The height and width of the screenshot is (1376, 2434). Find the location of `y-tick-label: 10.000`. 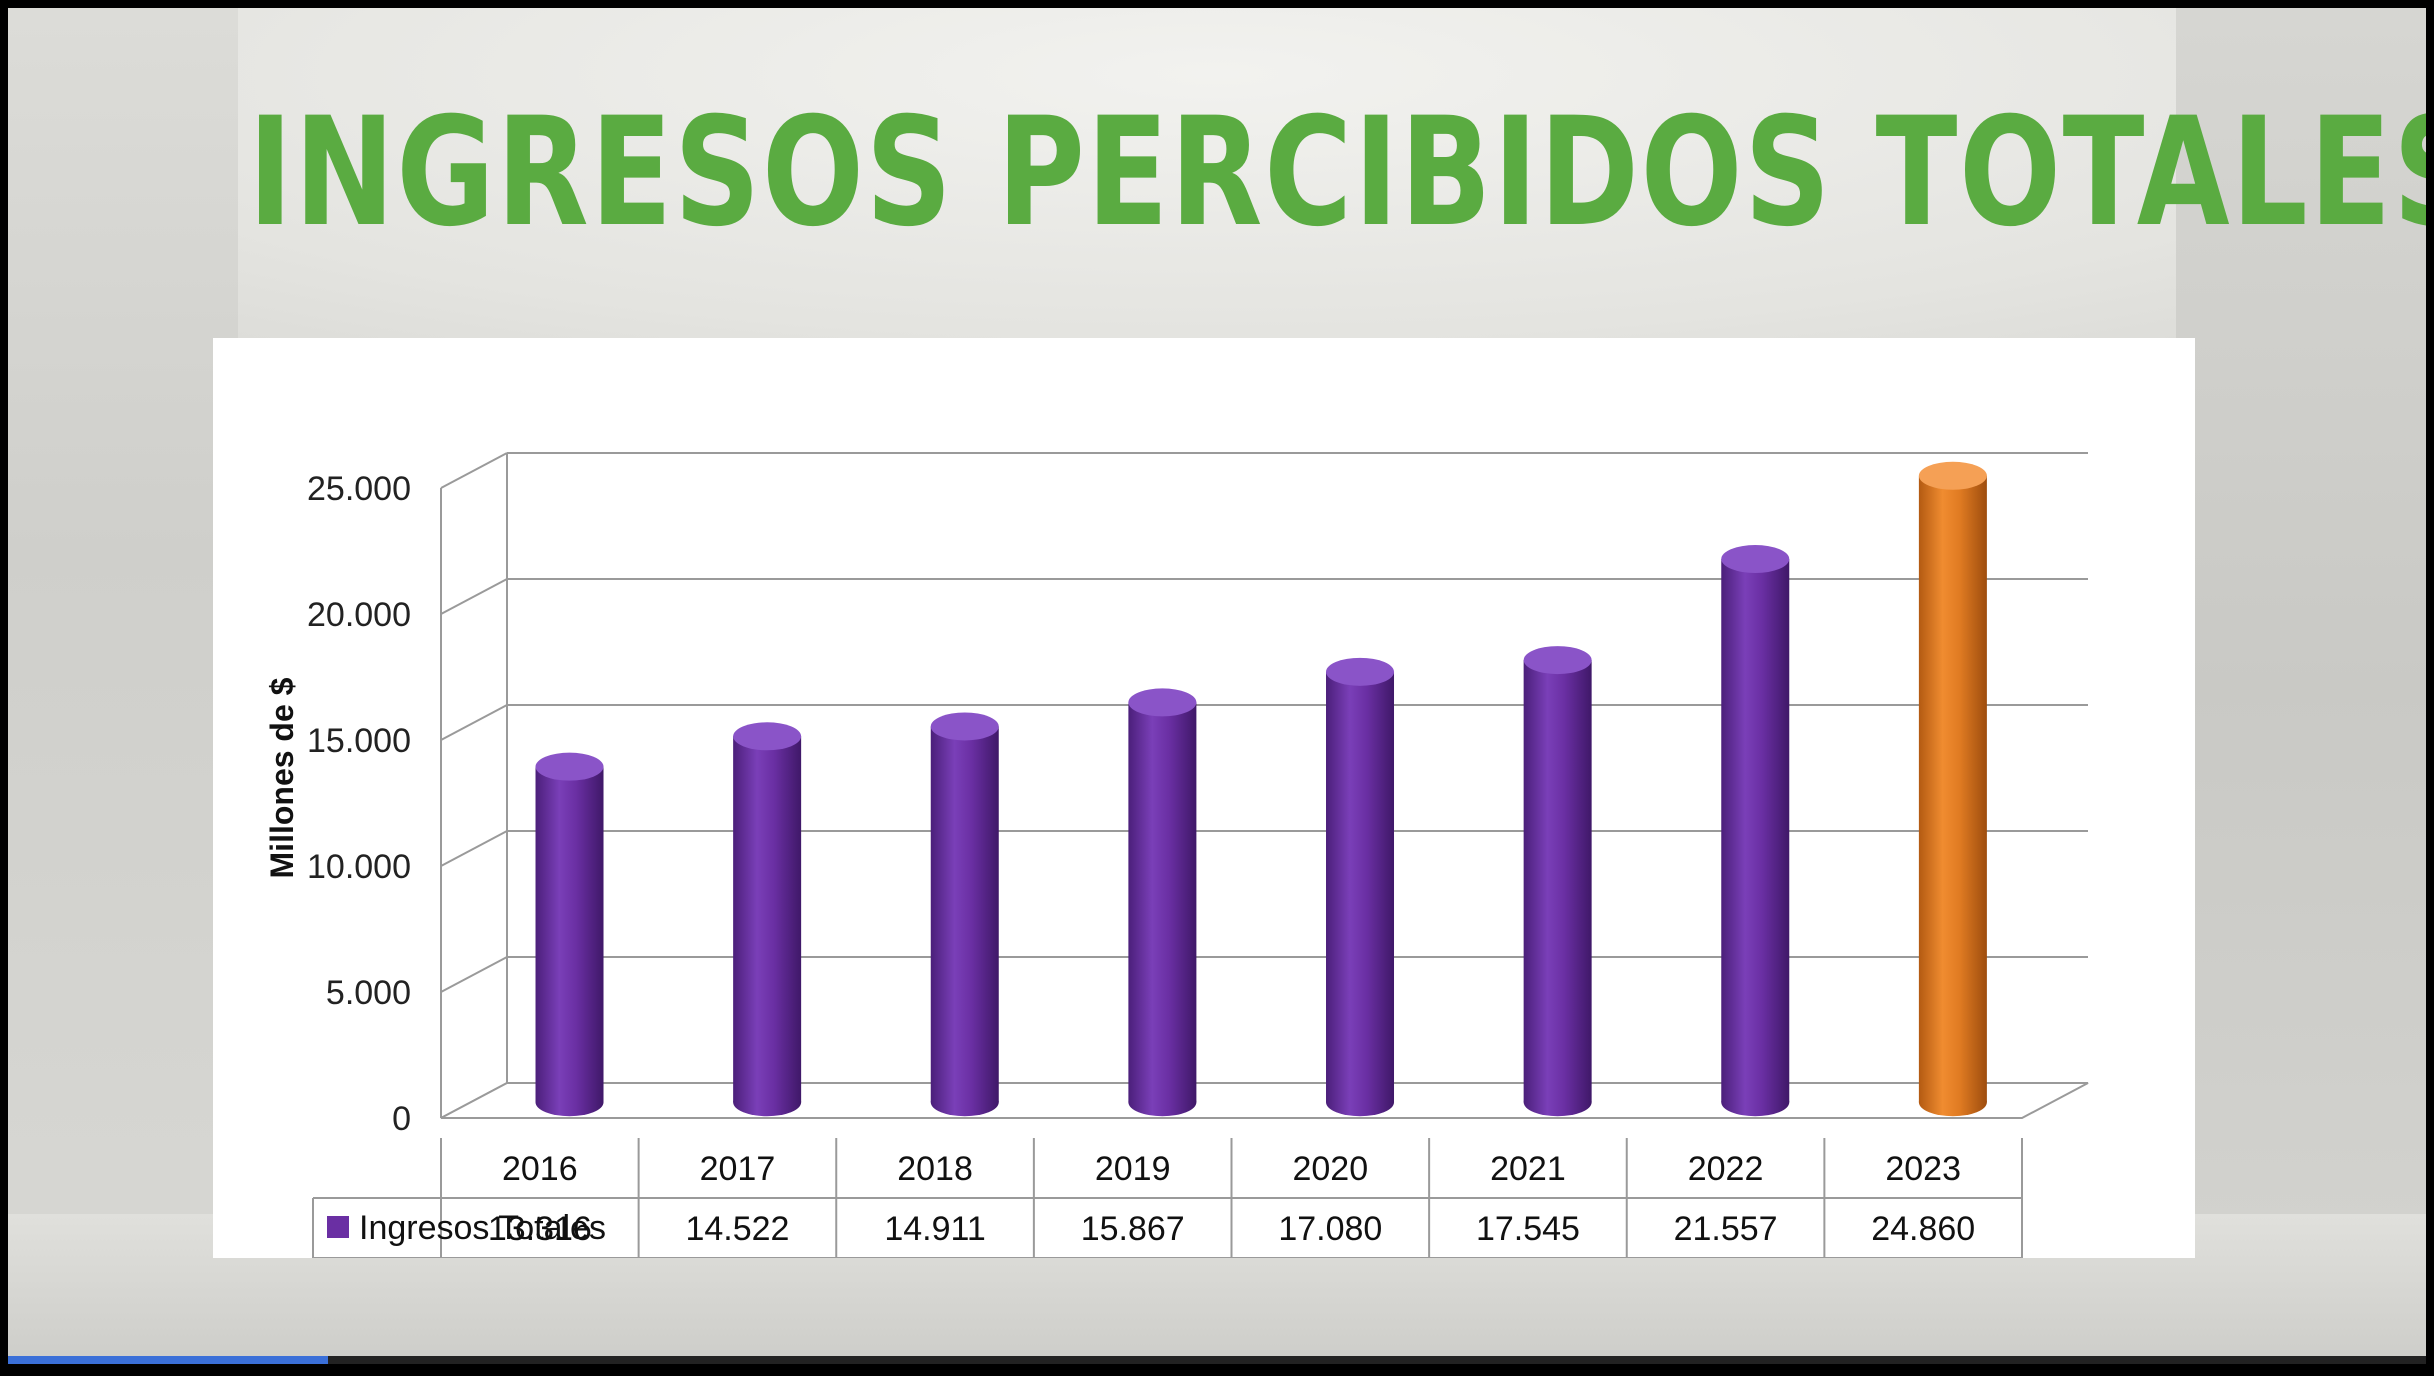

y-tick-label: 10.000 is located at coordinates (359, 867).